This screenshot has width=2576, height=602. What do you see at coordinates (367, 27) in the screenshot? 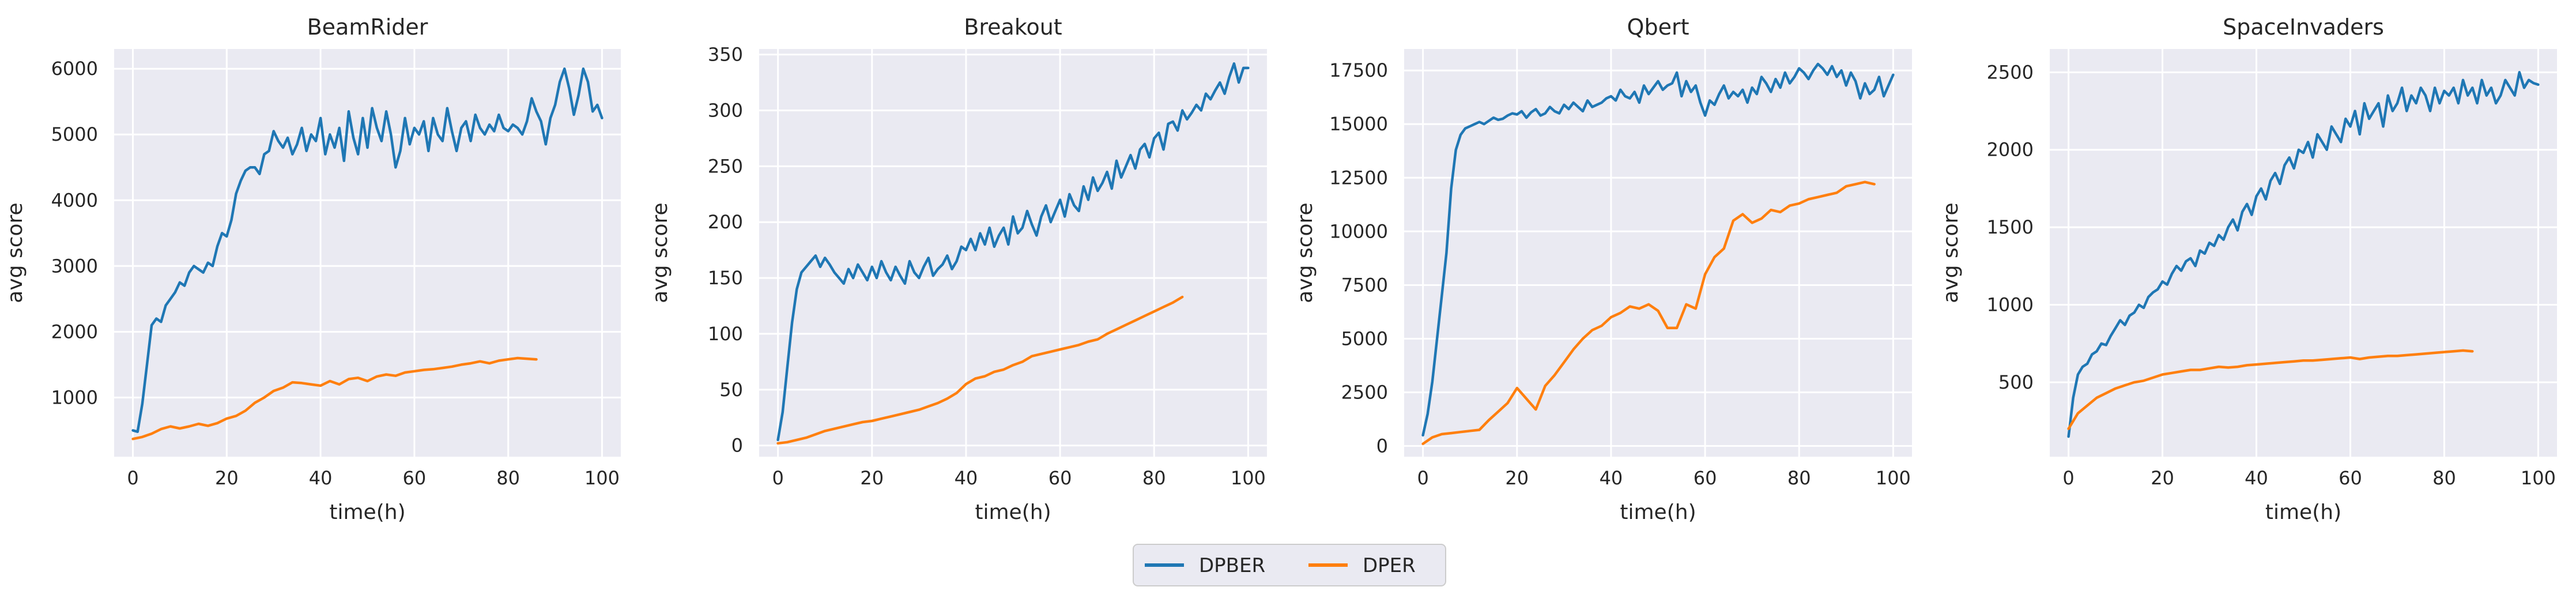
I see `chart-title: BeamRider` at bounding box center [367, 27].